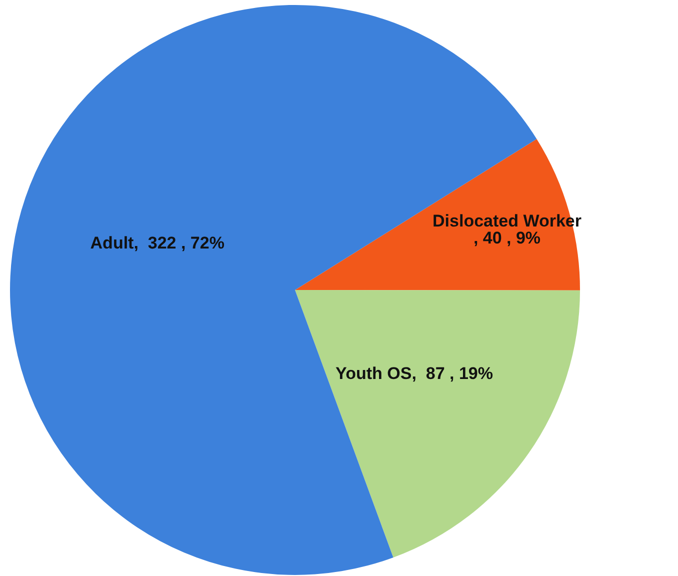 The image size is (678, 576). Describe the element at coordinates (507, 238) in the screenshot. I see `data-label: , 40 , 9%` at that location.